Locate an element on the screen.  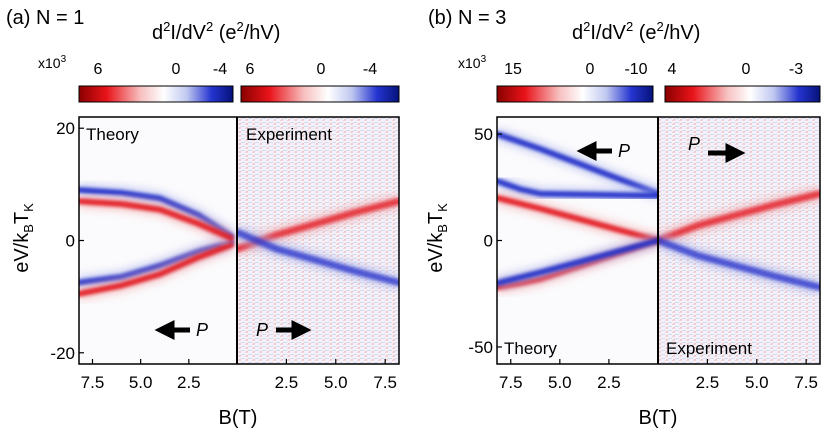
panel-a-experiment-heatmap is located at coordinates (318, 240).